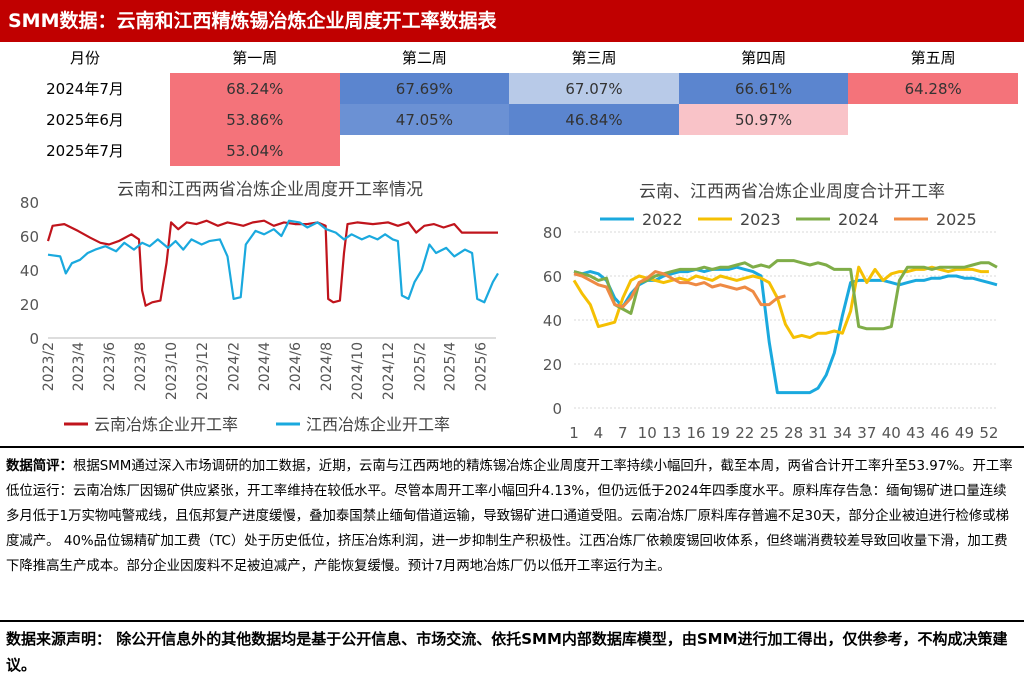 The width and height of the screenshot is (1024, 680). I want to click on row-label: 2025年7月, so click(85, 151).